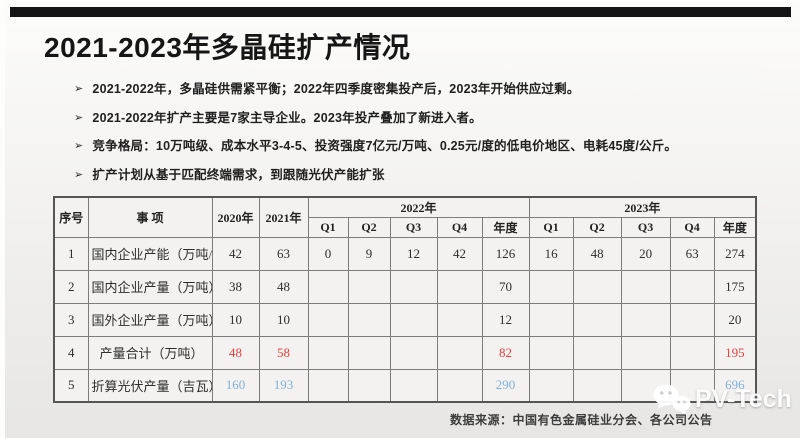  What do you see at coordinates (150, 385) in the screenshot?
I see `table-cell: 折算光伏产量（吉瓦）` at bounding box center [150, 385].